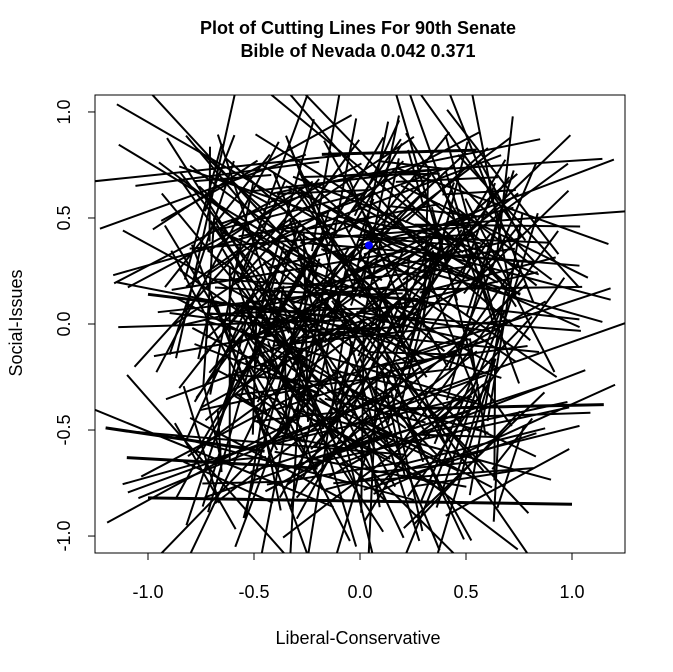  I want to click on chart-title: Plot of Cutting Lines For 90th Senate, so click(358, 28).